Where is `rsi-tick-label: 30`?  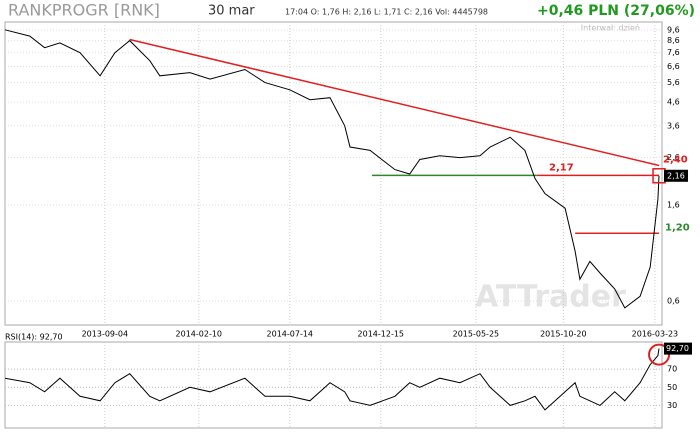
rsi-tick-label: 30 is located at coordinates (672, 405).